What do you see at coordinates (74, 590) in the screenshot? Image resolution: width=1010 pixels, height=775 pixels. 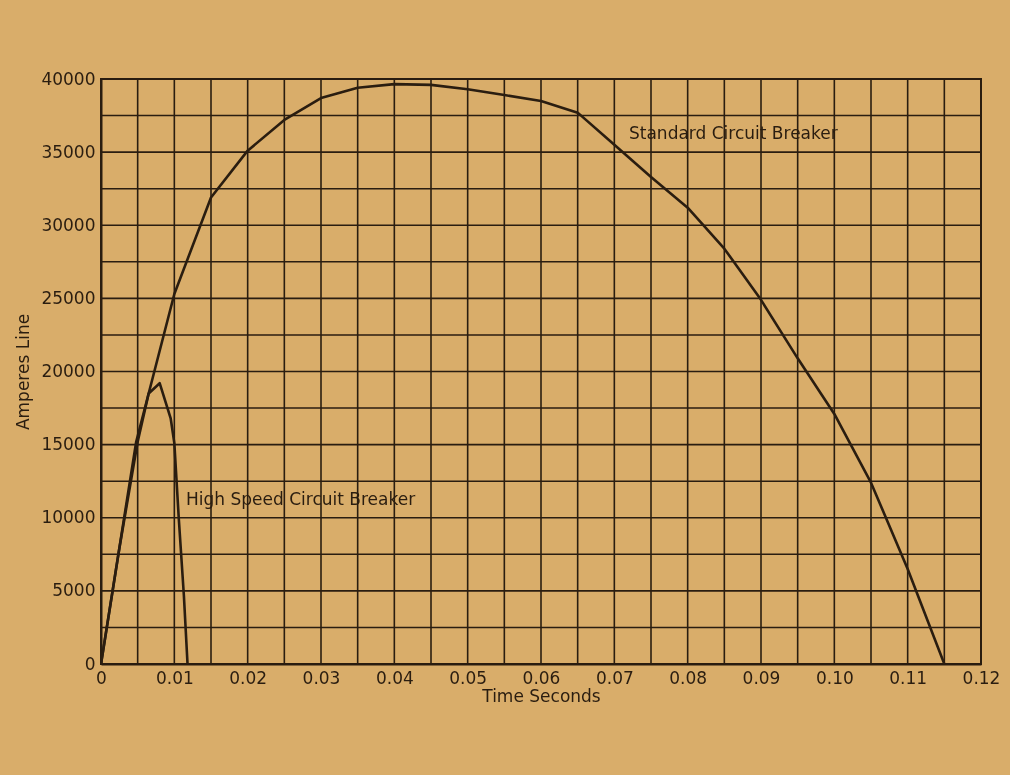 I see `y-tick-label: 5000` at bounding box center [74, 590].